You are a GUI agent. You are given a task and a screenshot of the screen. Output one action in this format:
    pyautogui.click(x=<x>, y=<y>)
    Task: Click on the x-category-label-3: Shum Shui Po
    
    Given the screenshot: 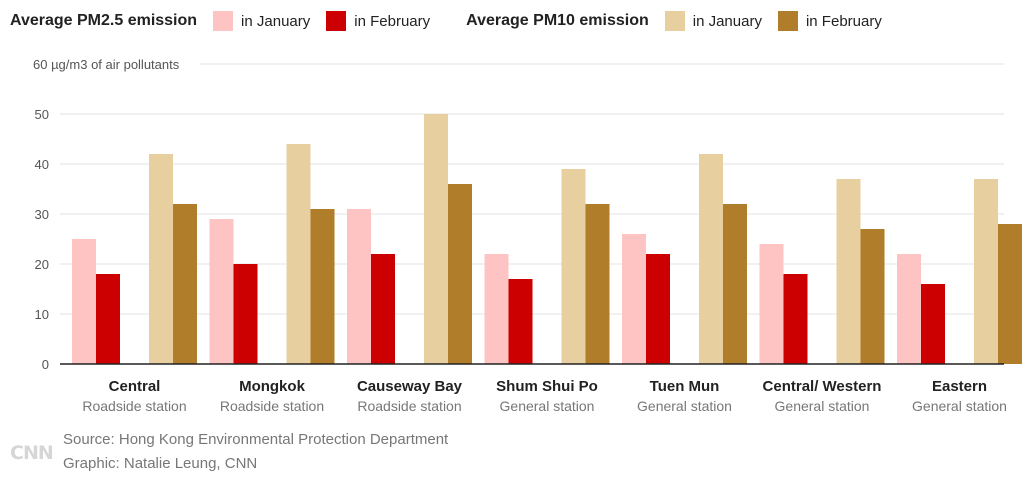 What is the action you would take?
    pyautogui.click(x=547, y=386)
    